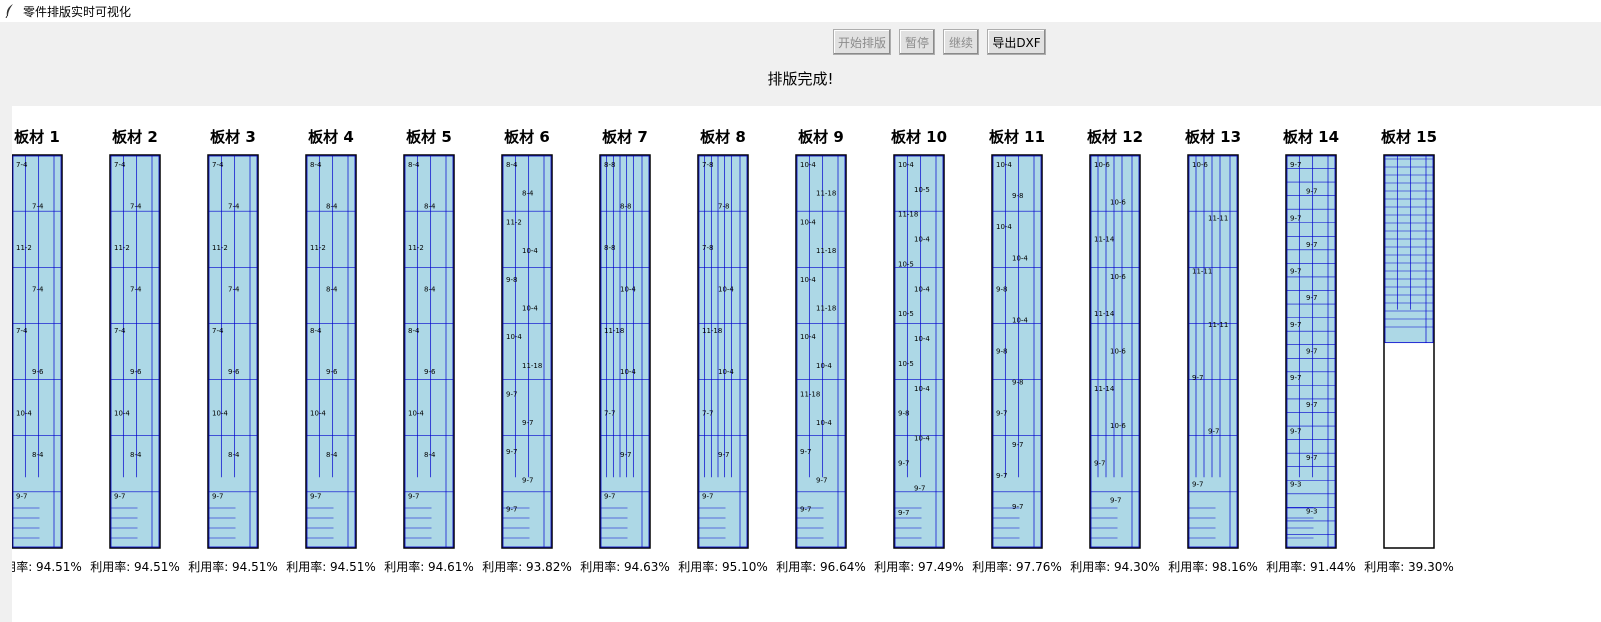 Image resolution: width=1601 pixels, height=622 pixels. What do you see at coordinates (1213, 137) in the screenshot?
I see `board-title: 板材 13` at bounding box center [1213, 137].